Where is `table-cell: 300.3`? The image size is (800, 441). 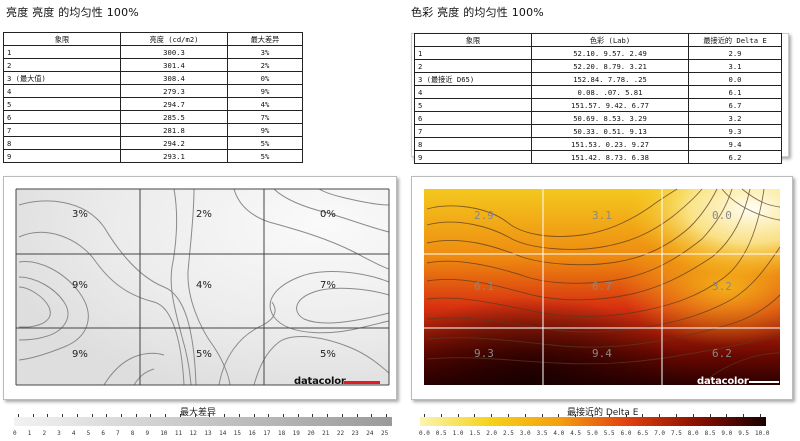 table-cell: 300.3 is located at coordinates (174, 52).